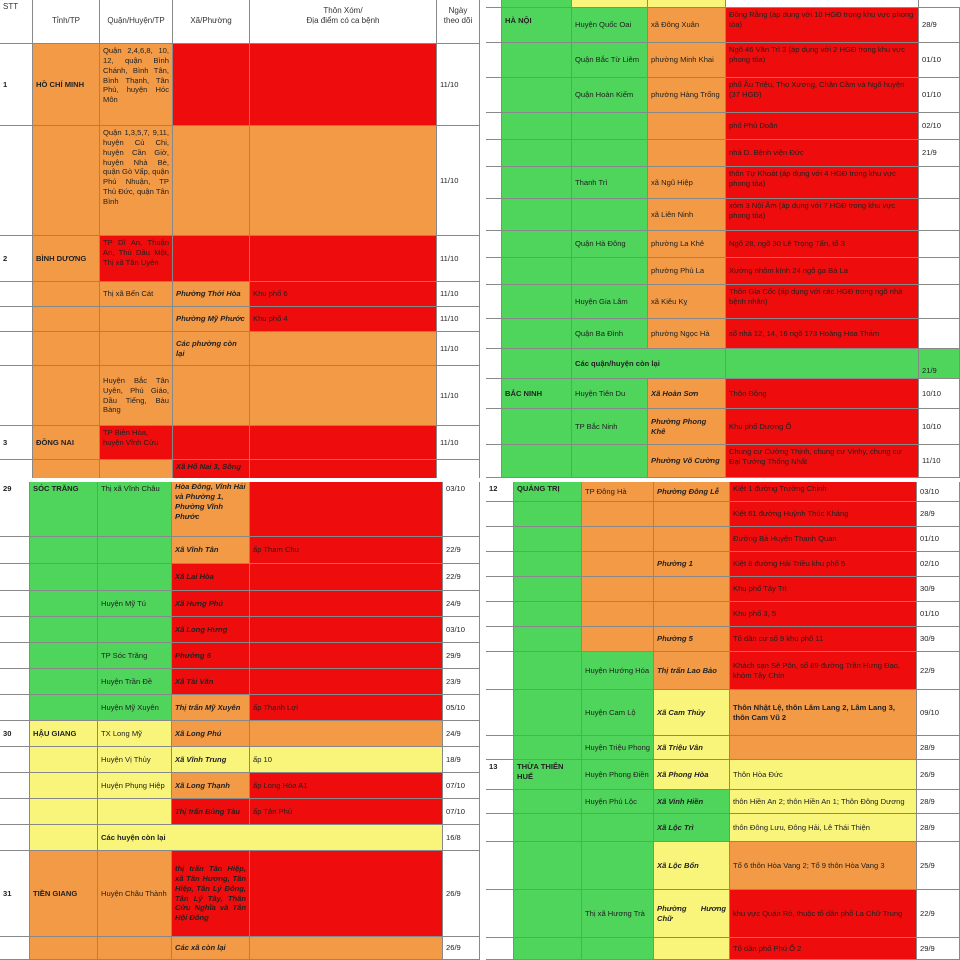  I want to click on table-row: Phường Mỹ Phước Khu phố 4 11/10, so click(240, 319).